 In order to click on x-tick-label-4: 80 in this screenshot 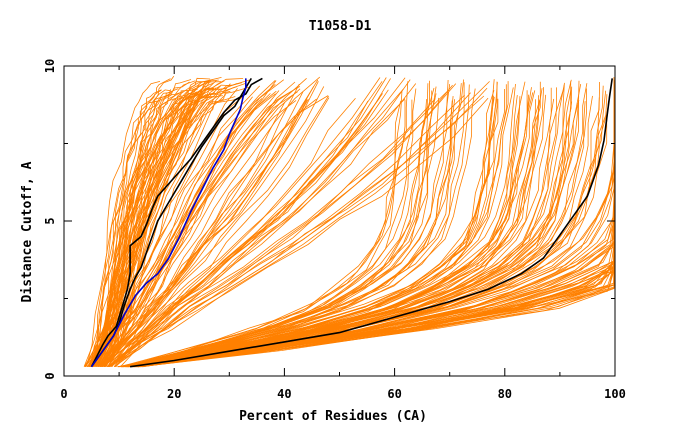, I will do `click(505, 394)`.